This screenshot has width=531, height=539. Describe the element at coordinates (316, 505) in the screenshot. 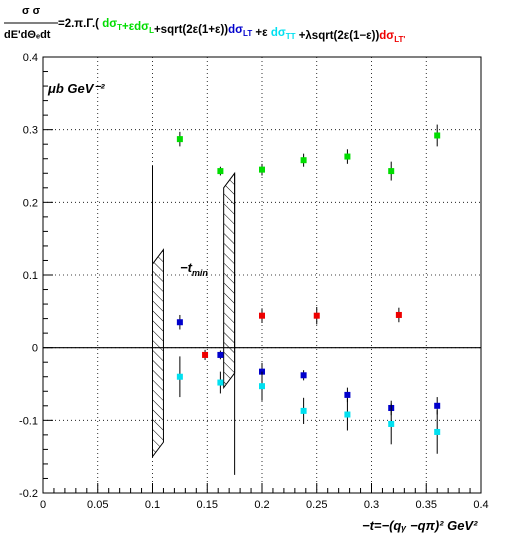

I see `x-tick-label: 0.25` at that location.